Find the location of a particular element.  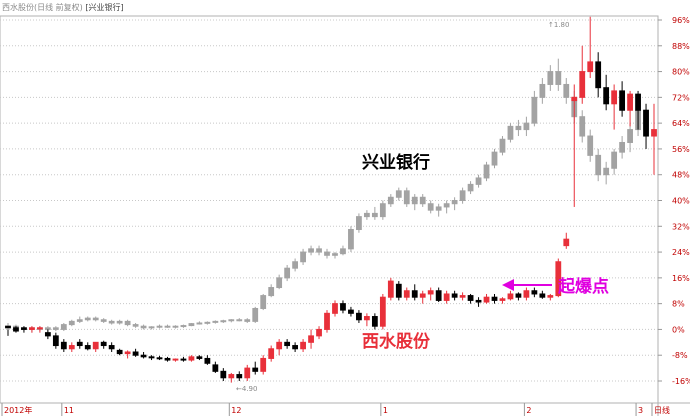

series-label-xishui: 西水股份 is located at coordinates (396, 341).